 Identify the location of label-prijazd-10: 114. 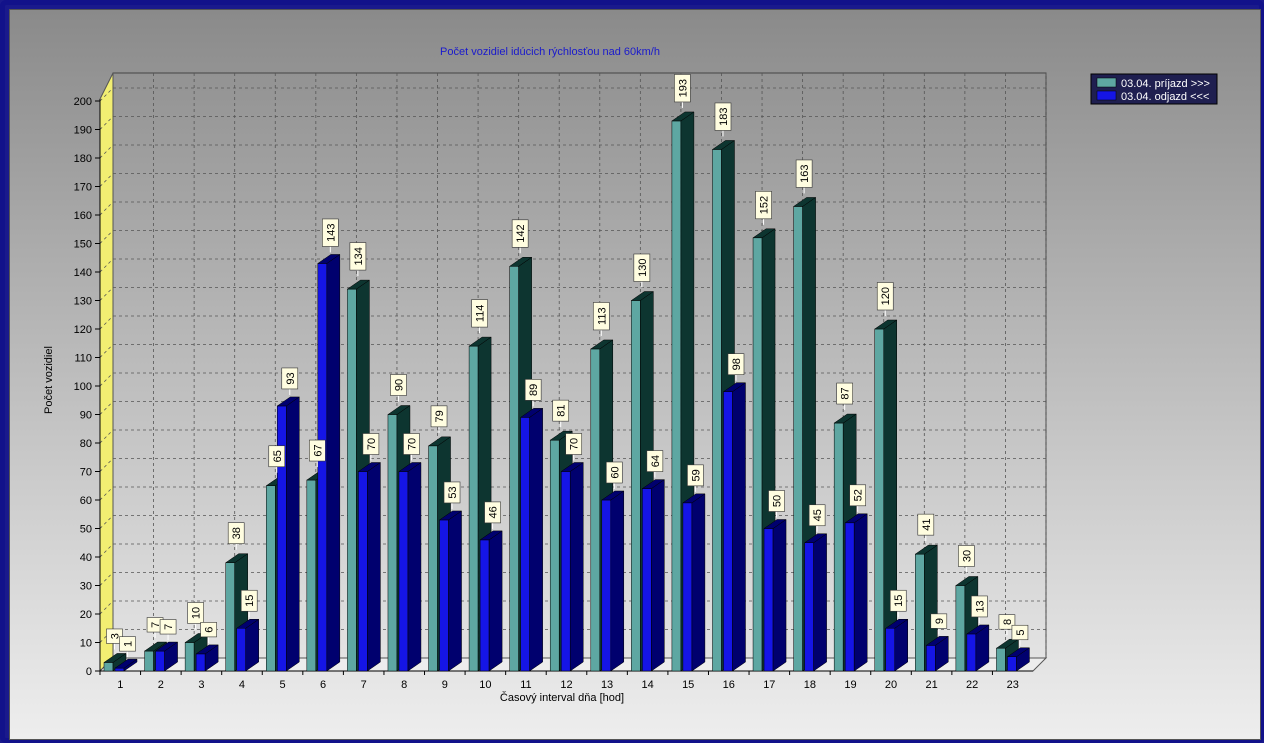
(479, 316).